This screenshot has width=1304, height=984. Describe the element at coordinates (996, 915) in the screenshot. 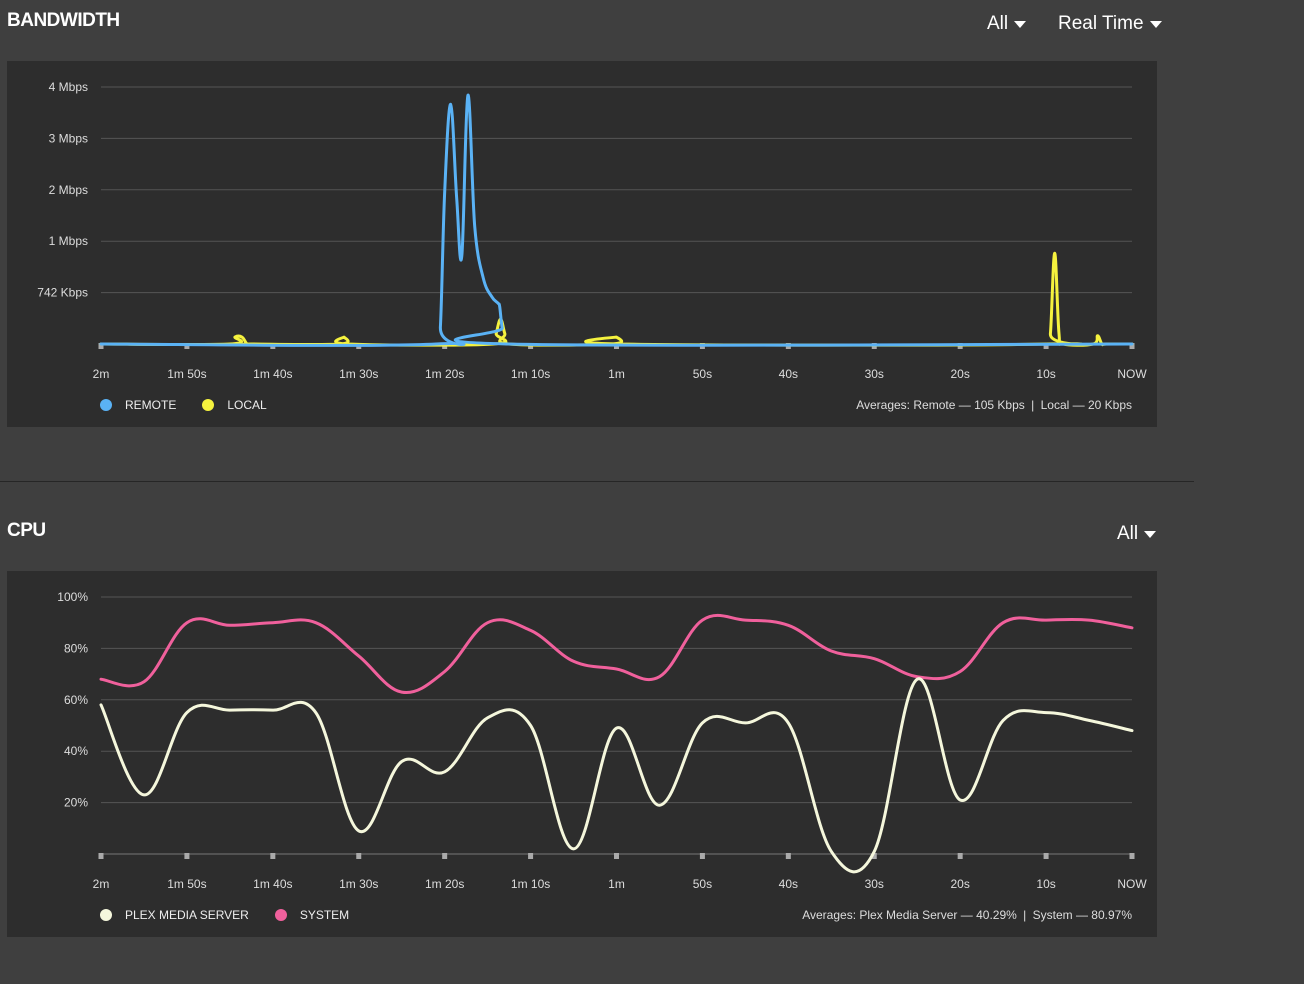

I see `averages-pms-value: 40.29%` at that location.